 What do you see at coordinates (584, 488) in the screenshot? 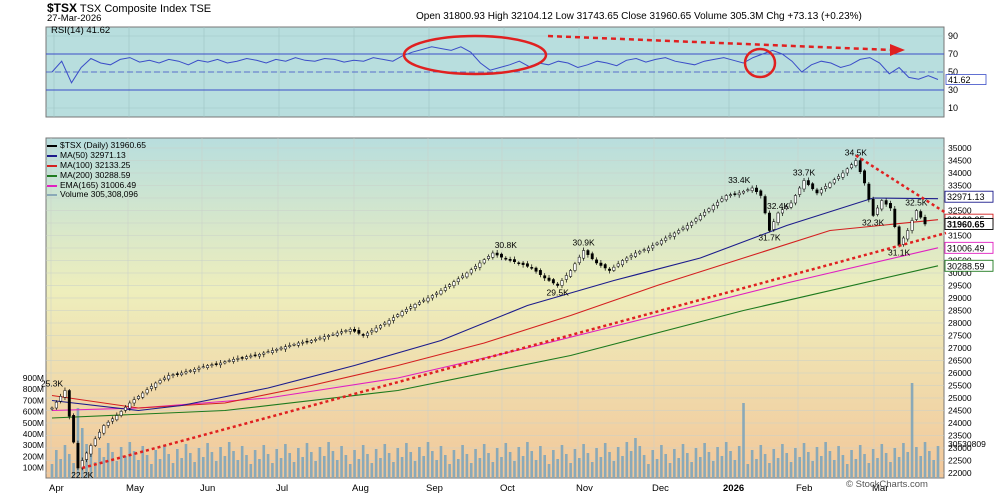
I see `x-tick-label: Nov` at bounding box center [584, 488].